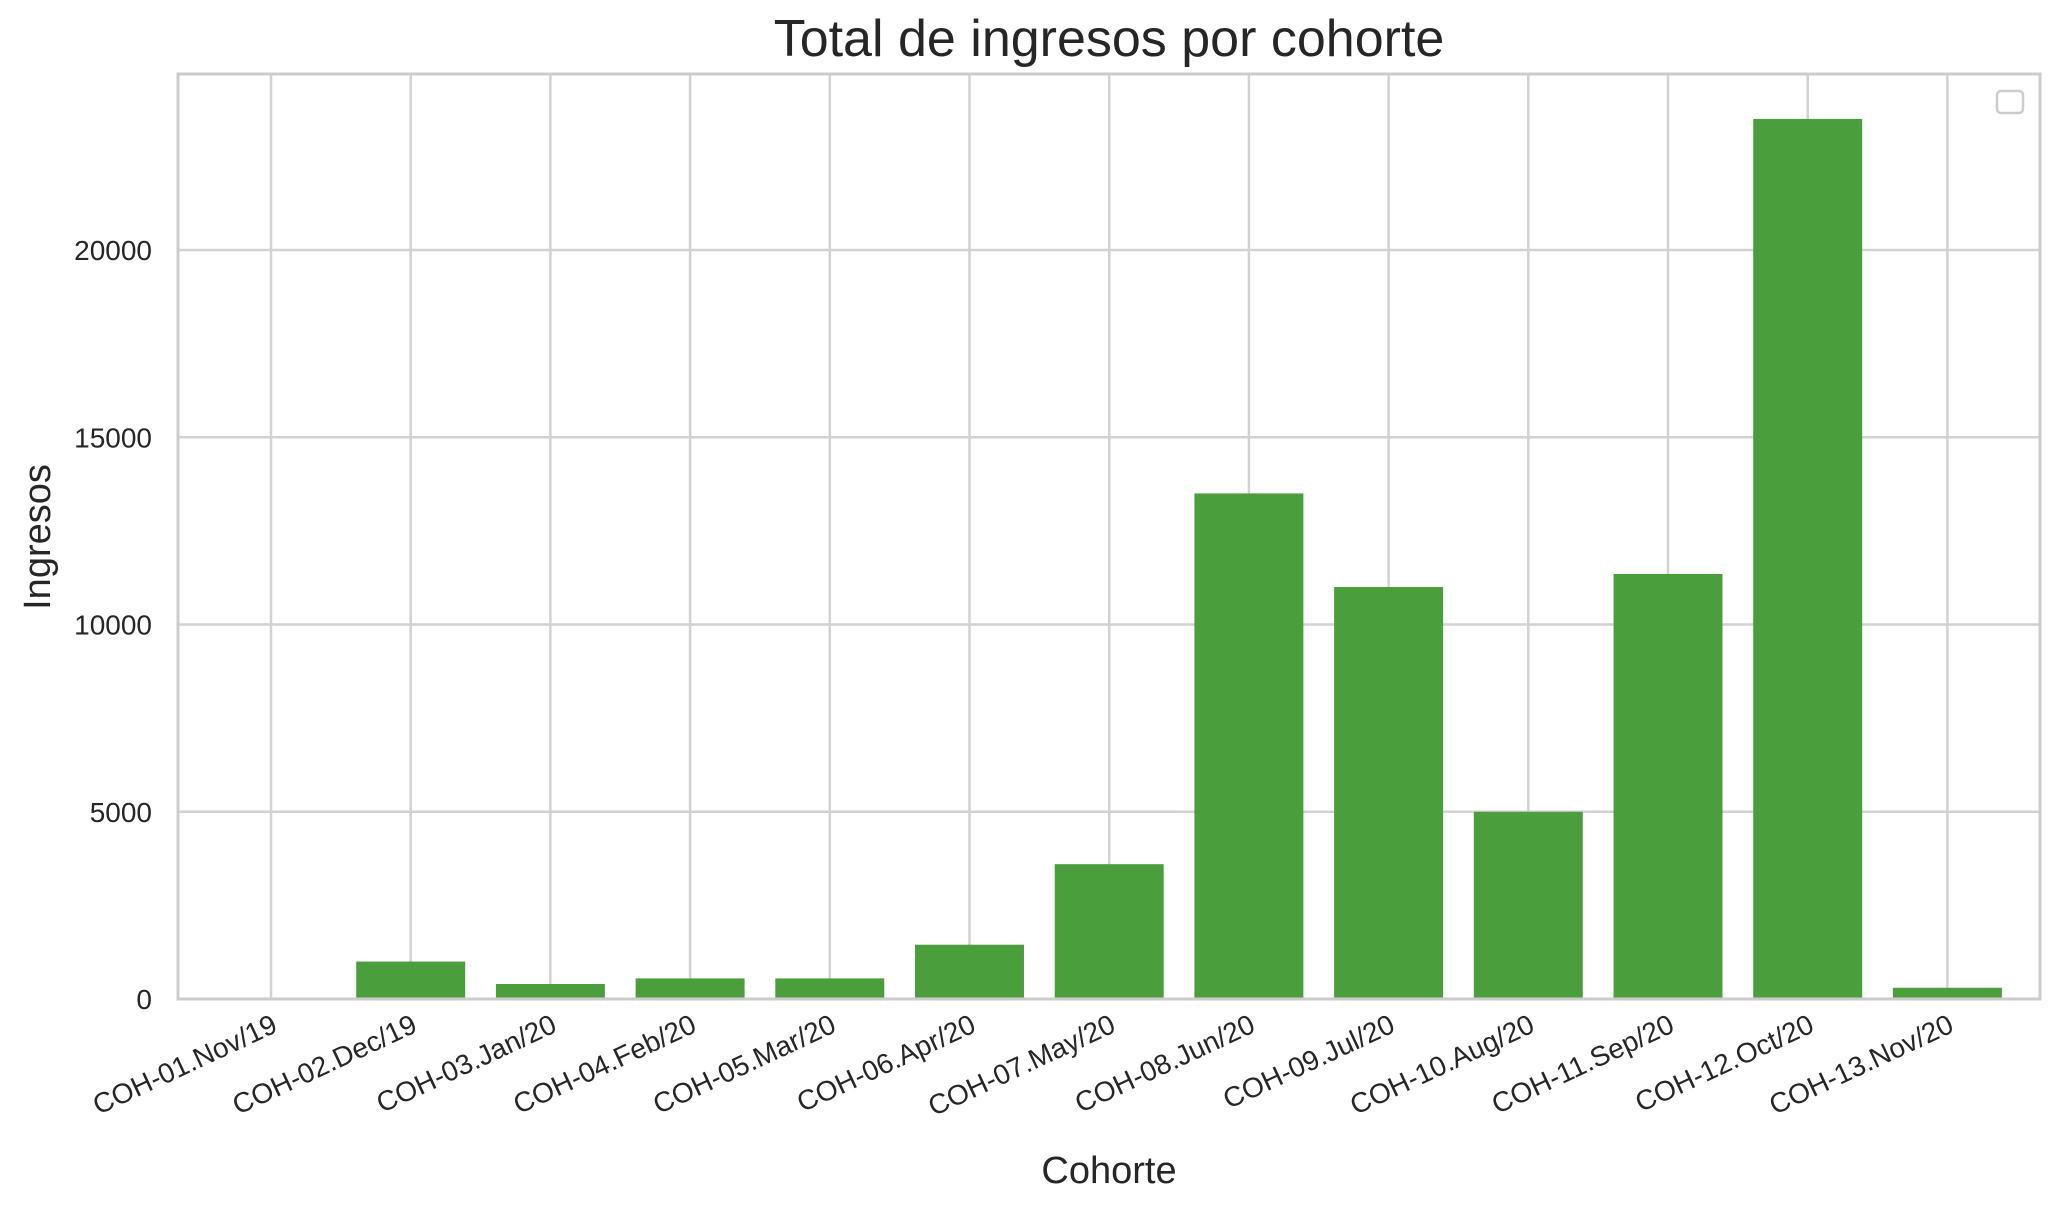 The width and height of the screenshot is (2054, 1210). I want to click on y-tick-labels: 0 5000 10000 15000 20000, so click(113, 625).